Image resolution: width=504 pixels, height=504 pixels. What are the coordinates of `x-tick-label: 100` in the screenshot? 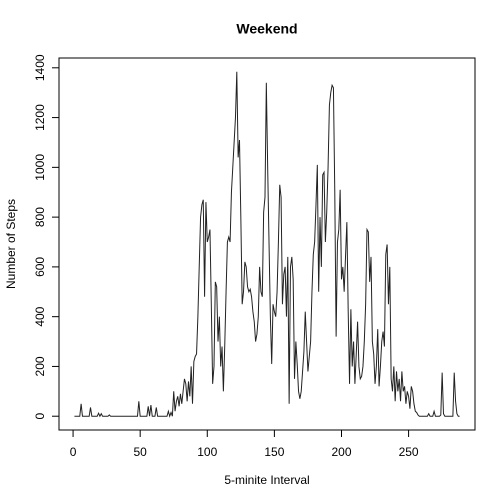 It's located at (207, 452).